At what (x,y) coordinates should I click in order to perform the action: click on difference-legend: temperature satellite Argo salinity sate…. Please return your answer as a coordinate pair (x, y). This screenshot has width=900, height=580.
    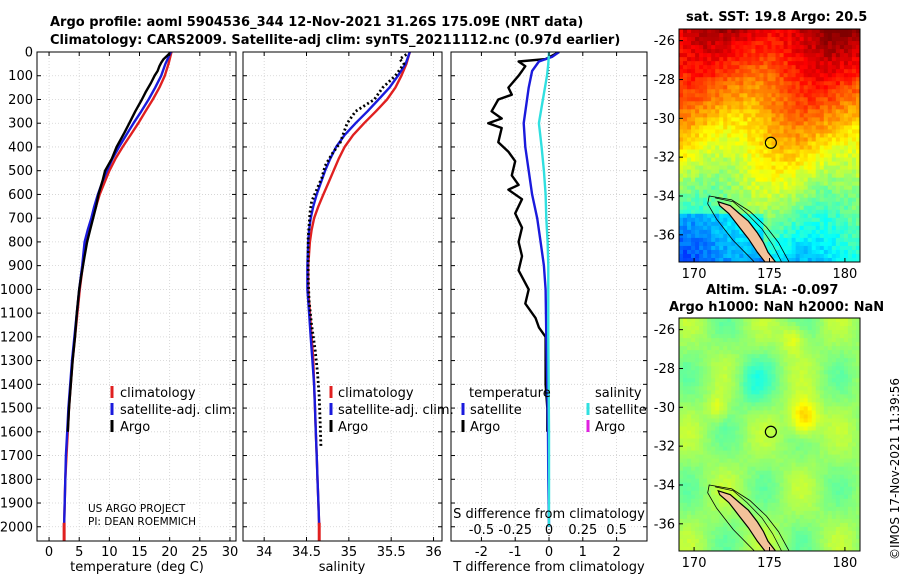
    Looking at the image, I should click on (554, 410).